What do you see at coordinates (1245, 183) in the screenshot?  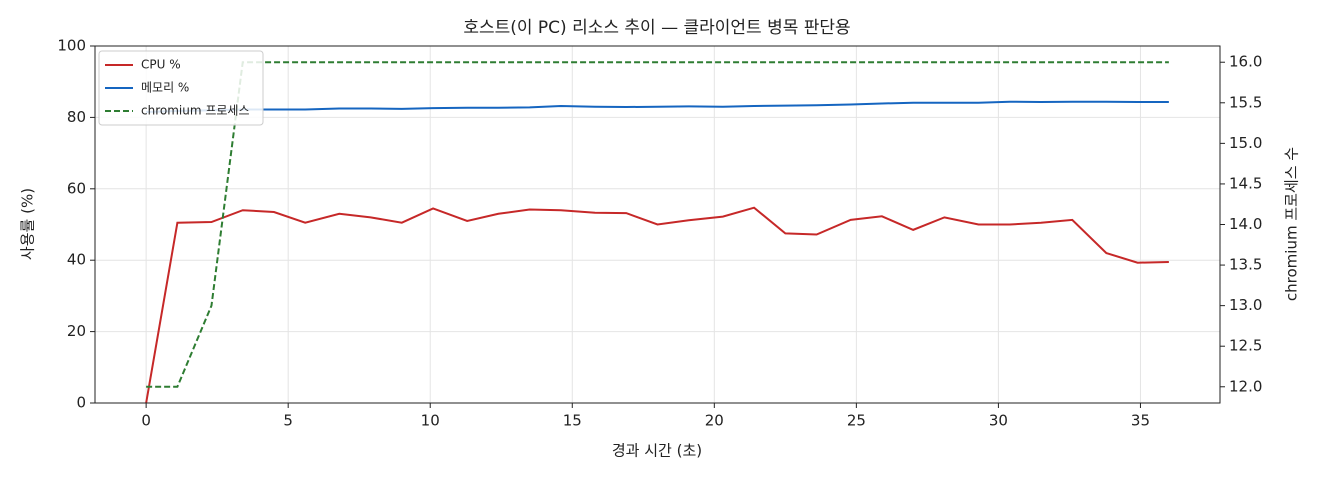 I see `y2-tick-label: 14.5` at bounding box center [1245, 183].